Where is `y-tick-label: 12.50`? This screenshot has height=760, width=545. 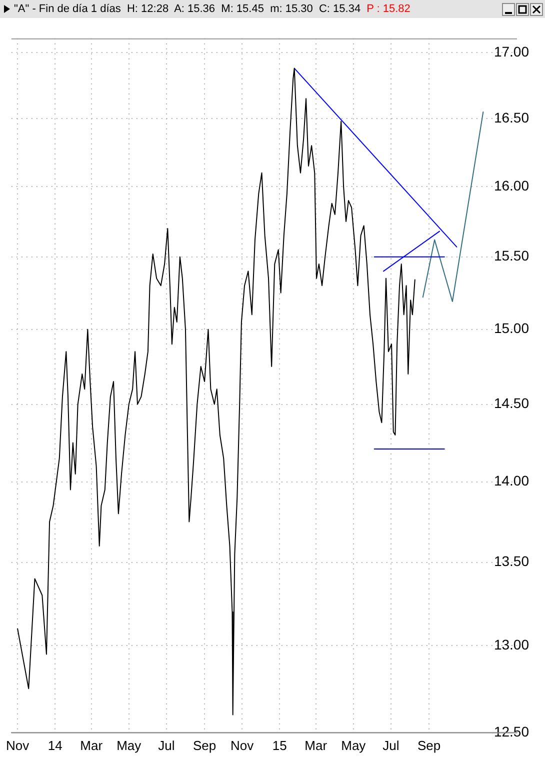
y-tick-label: 12.50 is located at coordinates (512, 731).